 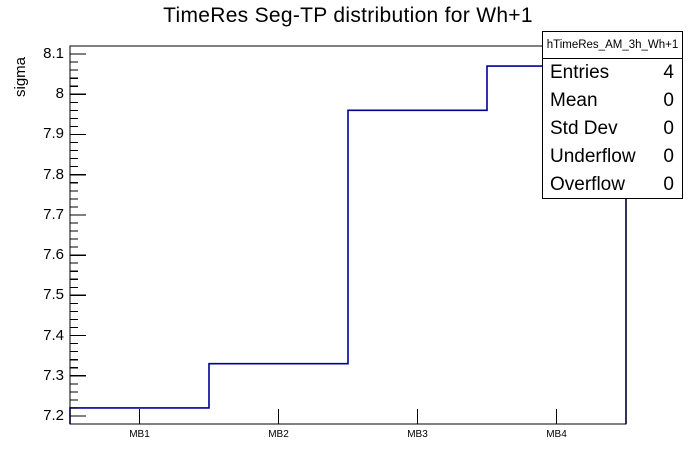 I want to click on x-tick-label: MB3, so click(x=417, y=434).